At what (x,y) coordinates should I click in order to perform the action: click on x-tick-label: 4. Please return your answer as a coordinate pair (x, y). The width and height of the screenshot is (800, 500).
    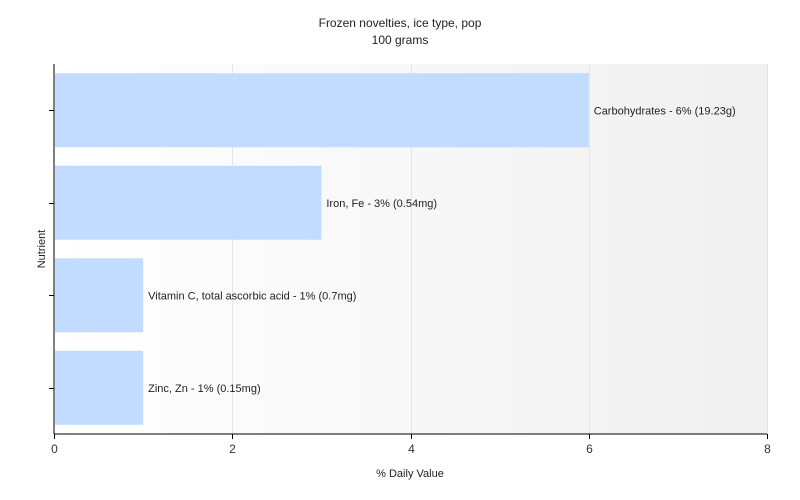
    Looking at the image, I should click on (411, 449).